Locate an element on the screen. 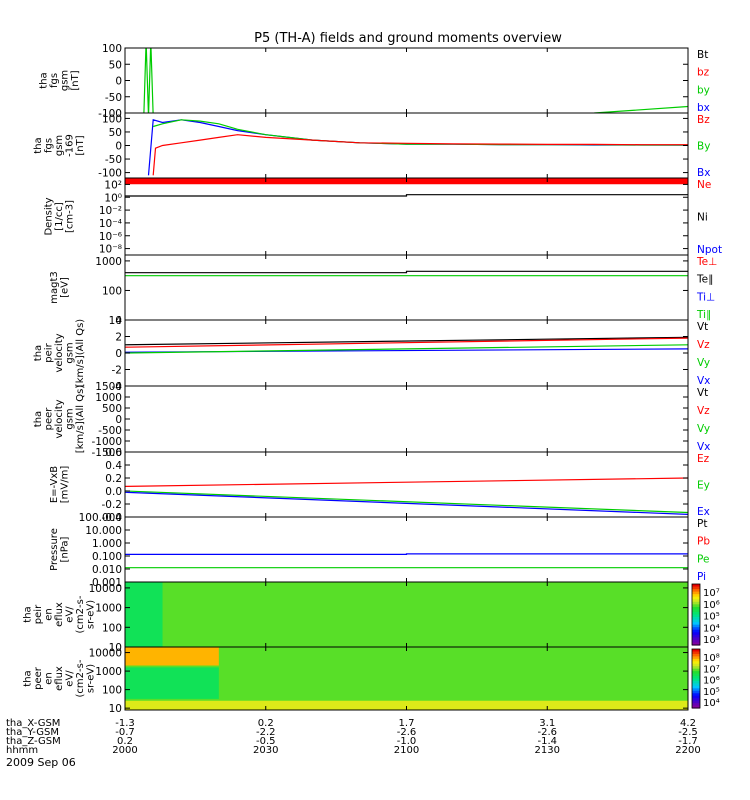  orbit-row-value: -1.0 is located at coordinates (407, 741).